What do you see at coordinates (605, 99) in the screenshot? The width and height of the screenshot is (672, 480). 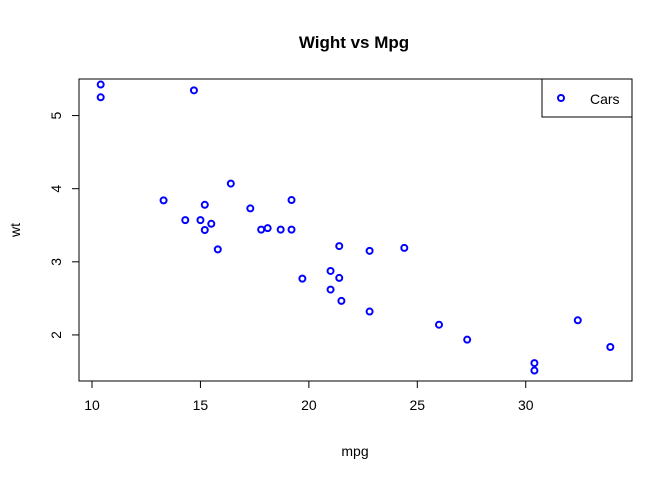 I see `legend-label-cars: Cars` at bounding box center [605, 99].